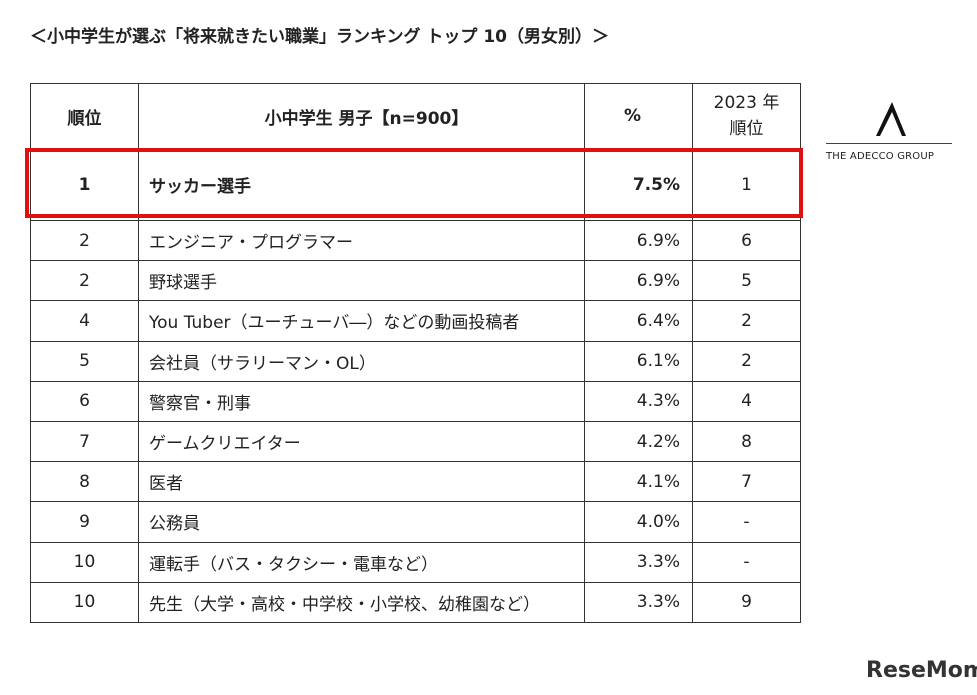 The image size is (977, 695). What do you see at coordinates (414, 183) in the screenshot?
I see `highlight-box` at bounding box center [414, 183].